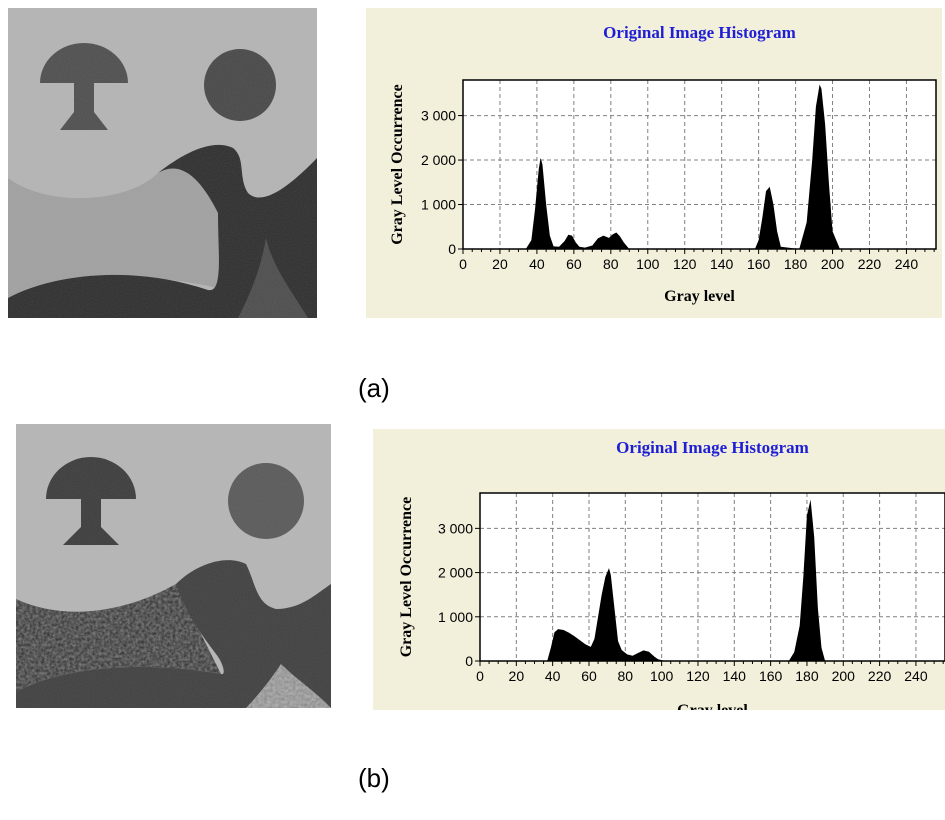 The height and width of the screenshot is (820, 945). Describe the element at coordinates (374, 778) in the screenshot. I see `caption-b: (b)` at that location.